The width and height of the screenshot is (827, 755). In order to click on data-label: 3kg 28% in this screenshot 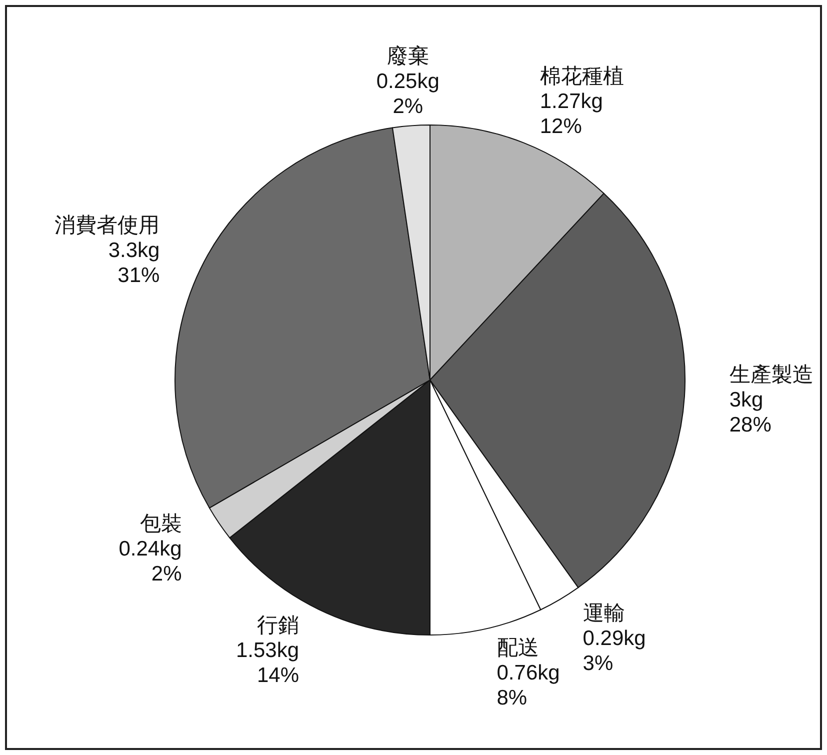, I will do `click(750, 412)`.